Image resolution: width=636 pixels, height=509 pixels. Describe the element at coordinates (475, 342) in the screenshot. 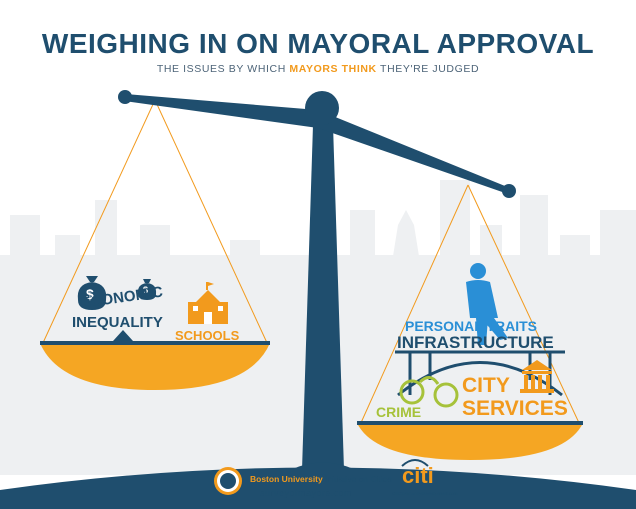

I see `label-infrastructure: INFRASTRUCTURE` at that location.